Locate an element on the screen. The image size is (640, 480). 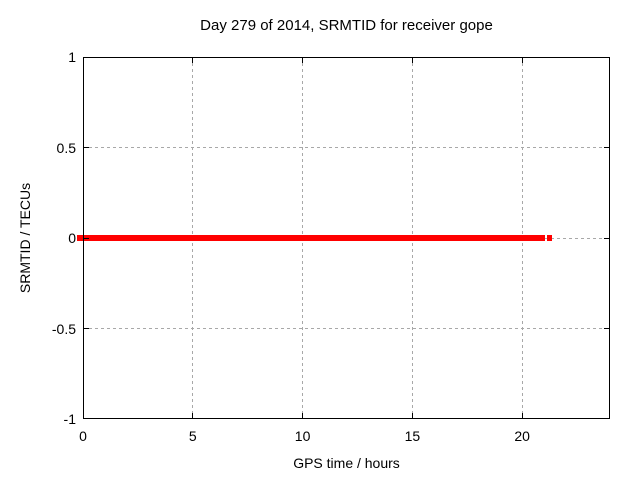
y-tick-label--0.5: -0.5 is located at coordinates (63, 328).